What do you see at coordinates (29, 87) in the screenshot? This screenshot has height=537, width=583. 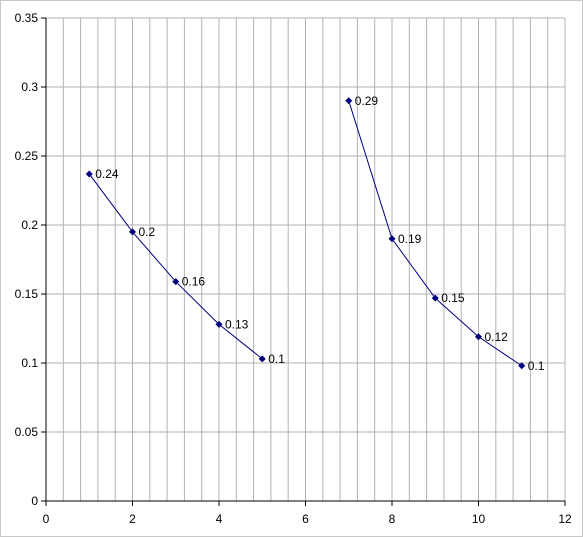 I see `y-tick-label: 0.3` at bounding box center [29, 87].